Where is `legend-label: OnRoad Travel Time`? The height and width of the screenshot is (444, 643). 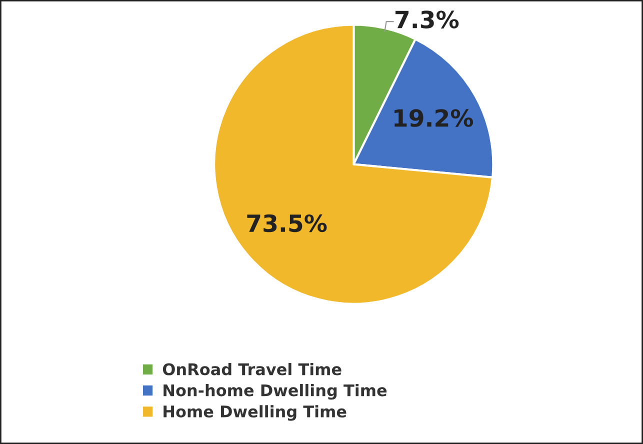
legend-label: OnRoad Travel Time is located at coordinates (252, 369).